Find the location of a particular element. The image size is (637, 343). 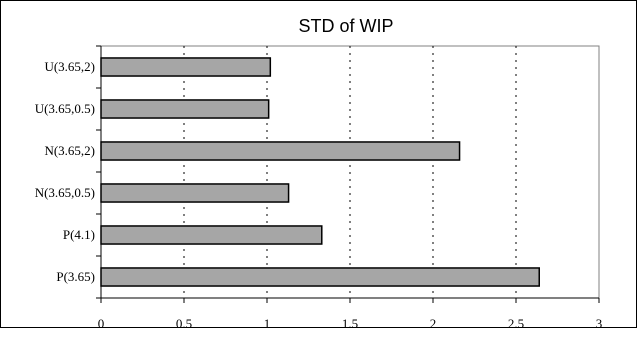

x-tick-label-2: 2 is located at coordinates (433, 323).